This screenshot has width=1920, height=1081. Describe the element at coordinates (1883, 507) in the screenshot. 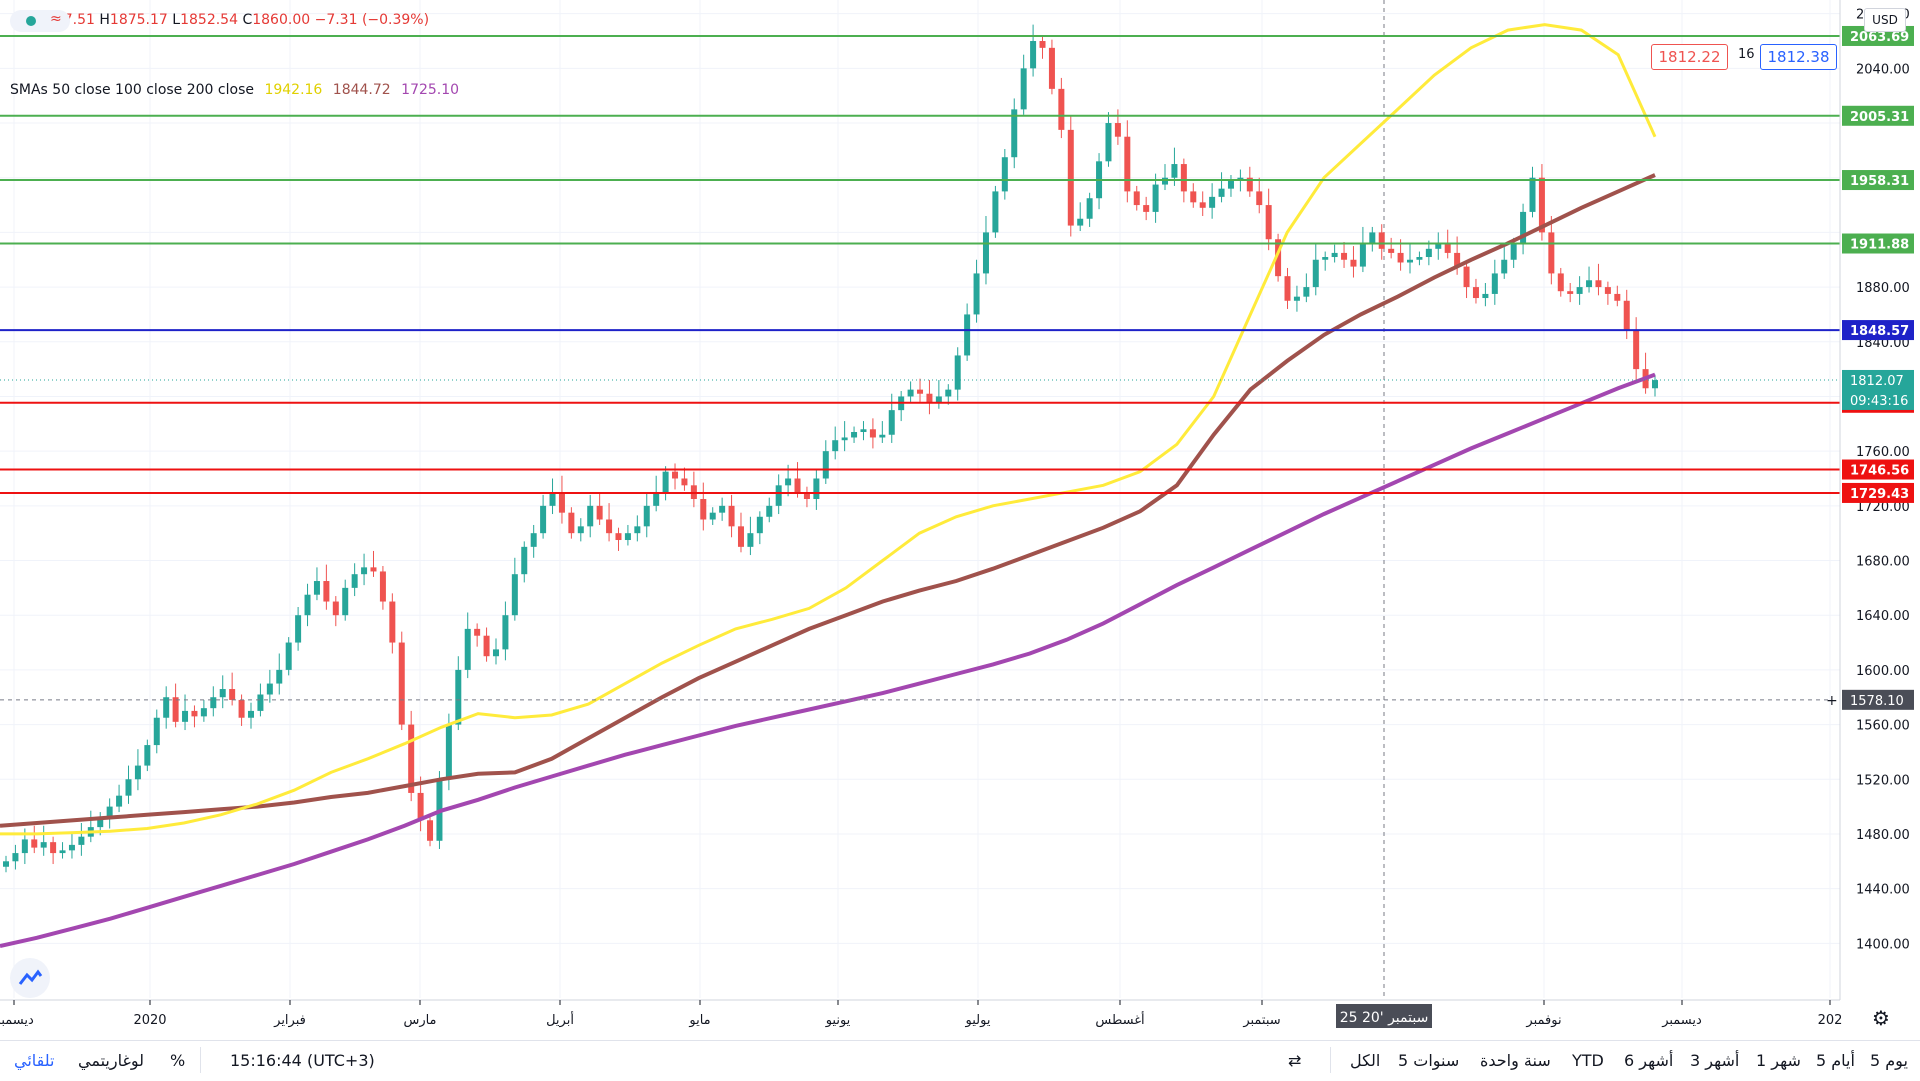

I see `price-tick-label: 1720.00` at that location.